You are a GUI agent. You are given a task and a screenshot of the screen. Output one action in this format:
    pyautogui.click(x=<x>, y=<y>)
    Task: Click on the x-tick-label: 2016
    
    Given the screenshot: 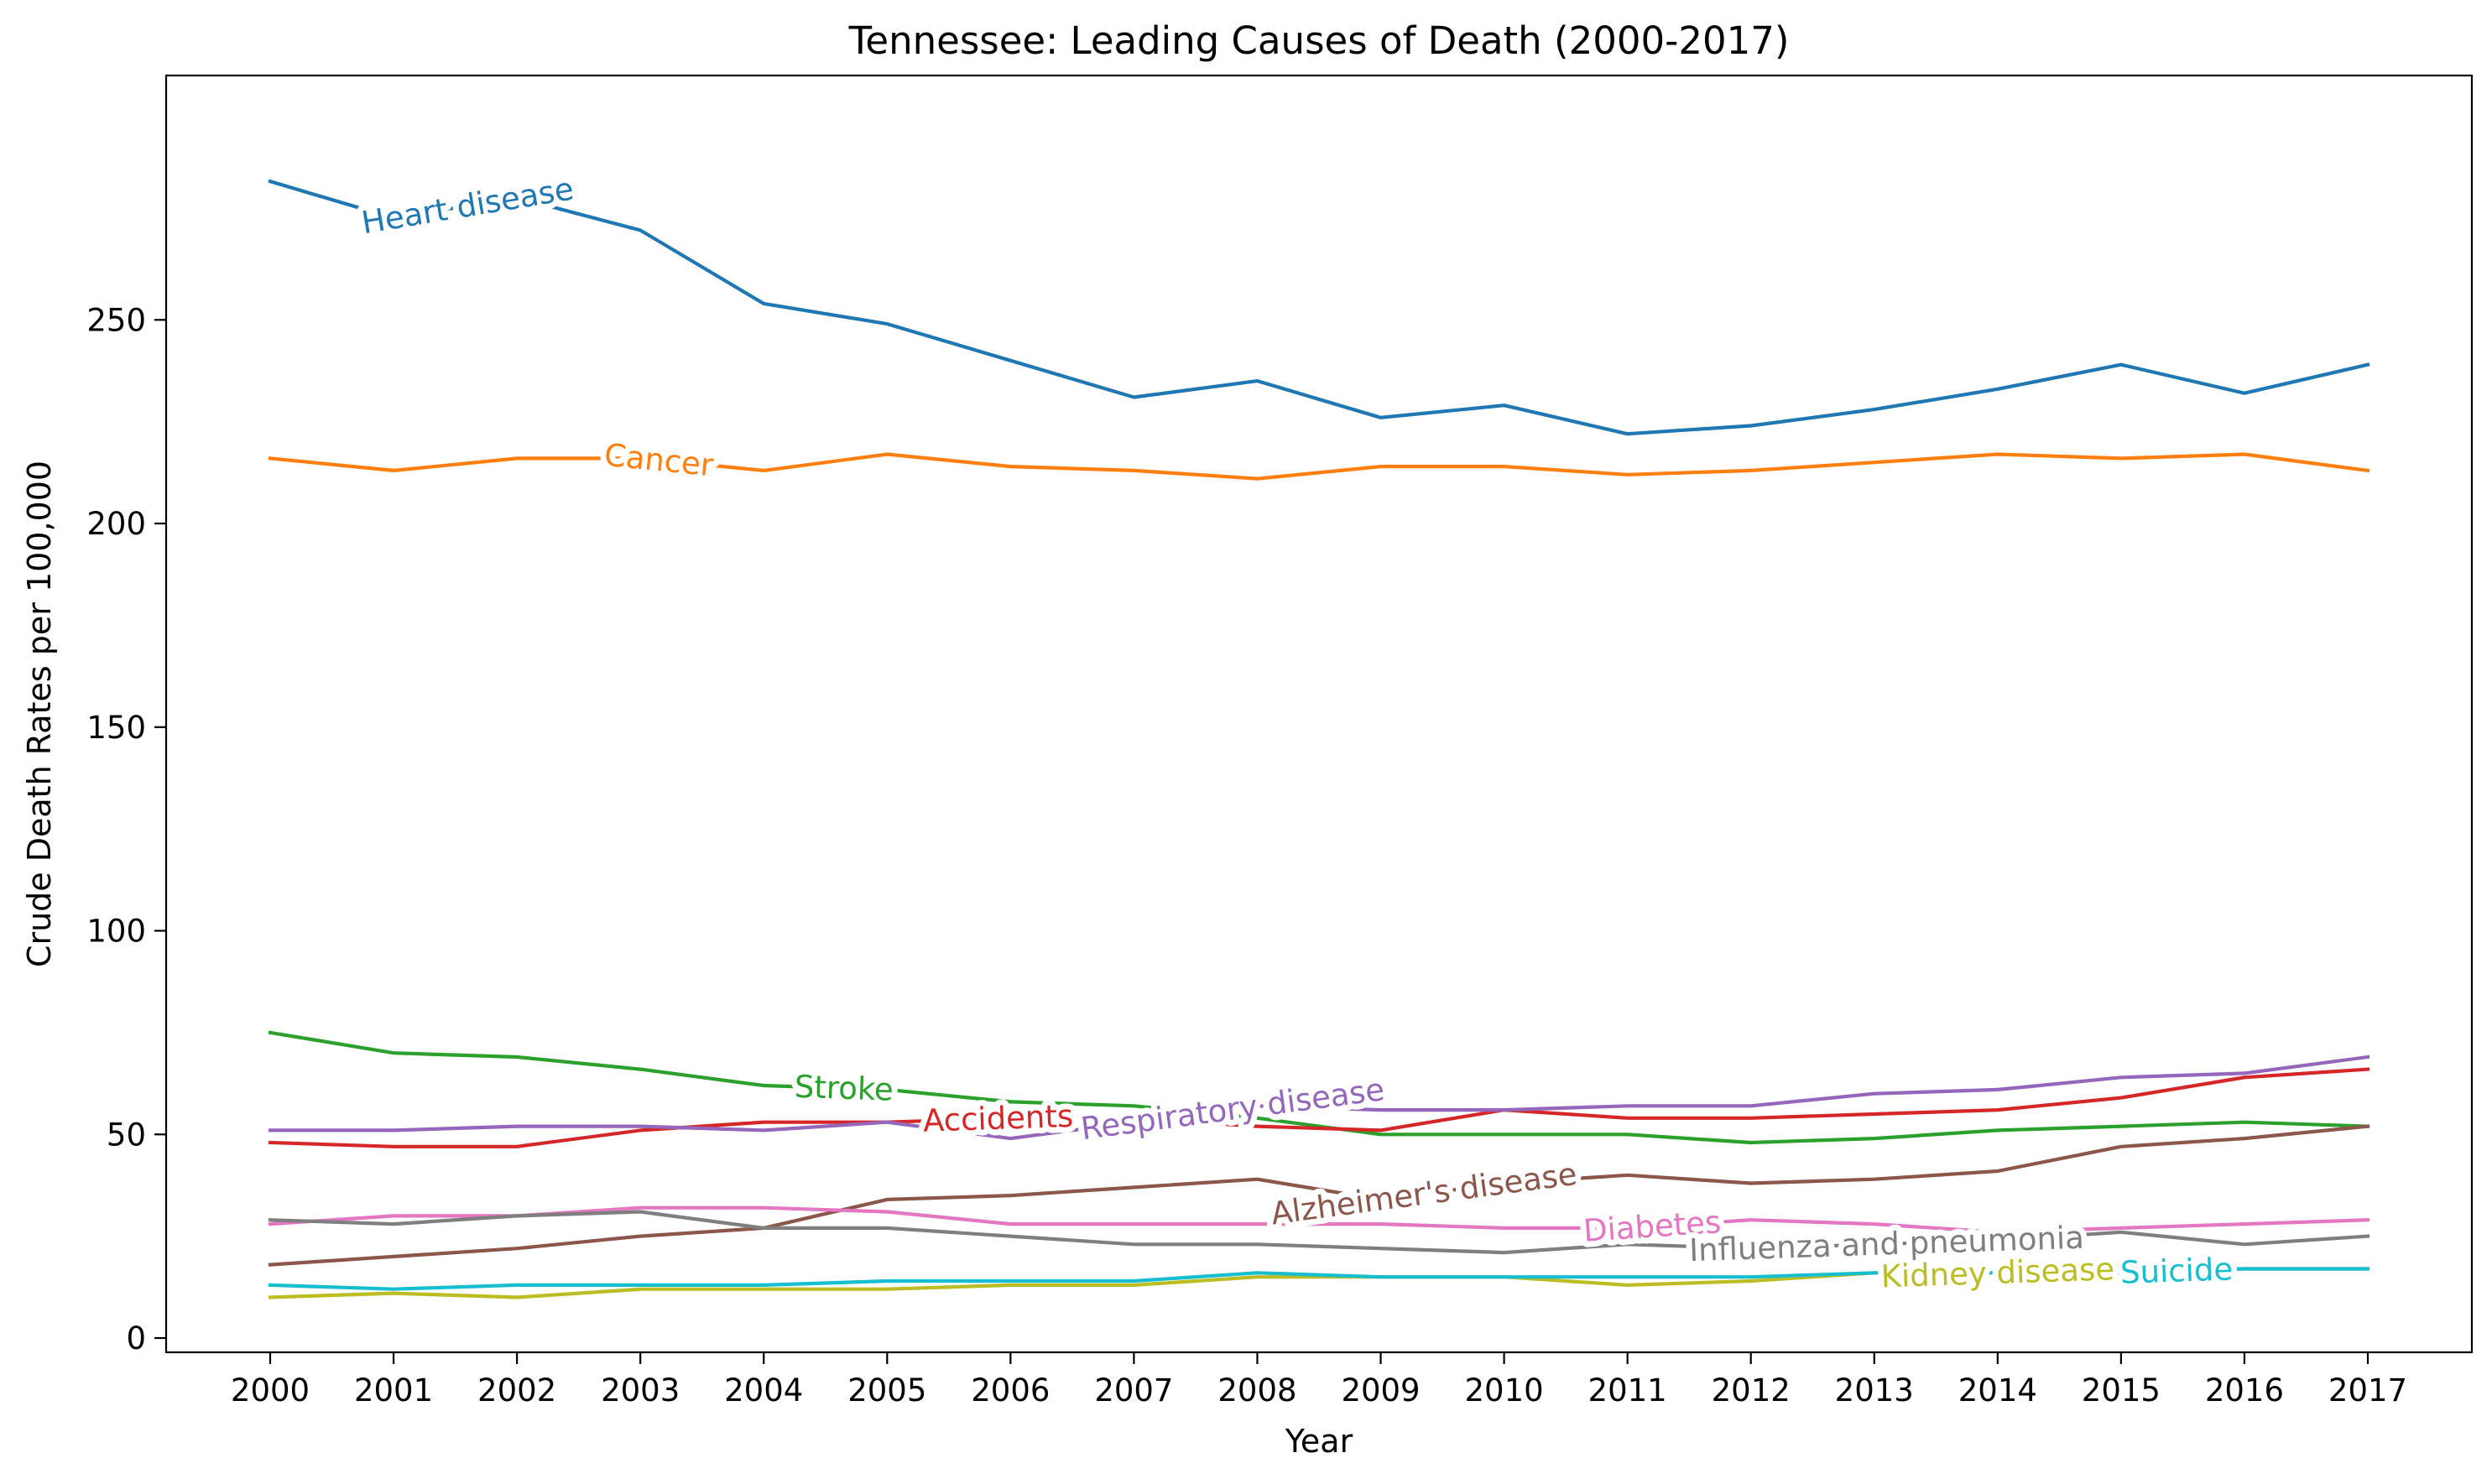 What is the action you would take?
    pyautogui.click(x=2244, y=1390)
    